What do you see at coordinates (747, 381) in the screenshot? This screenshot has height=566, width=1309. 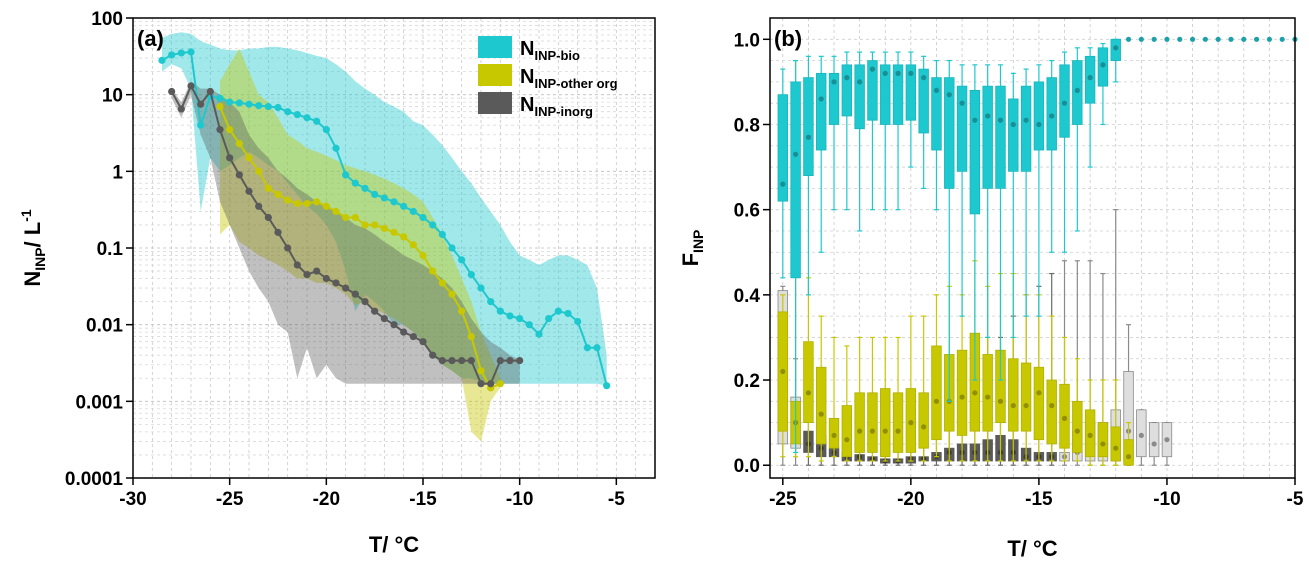 I see `y-tick-label: 0.2` at bounding box center [747, 381].